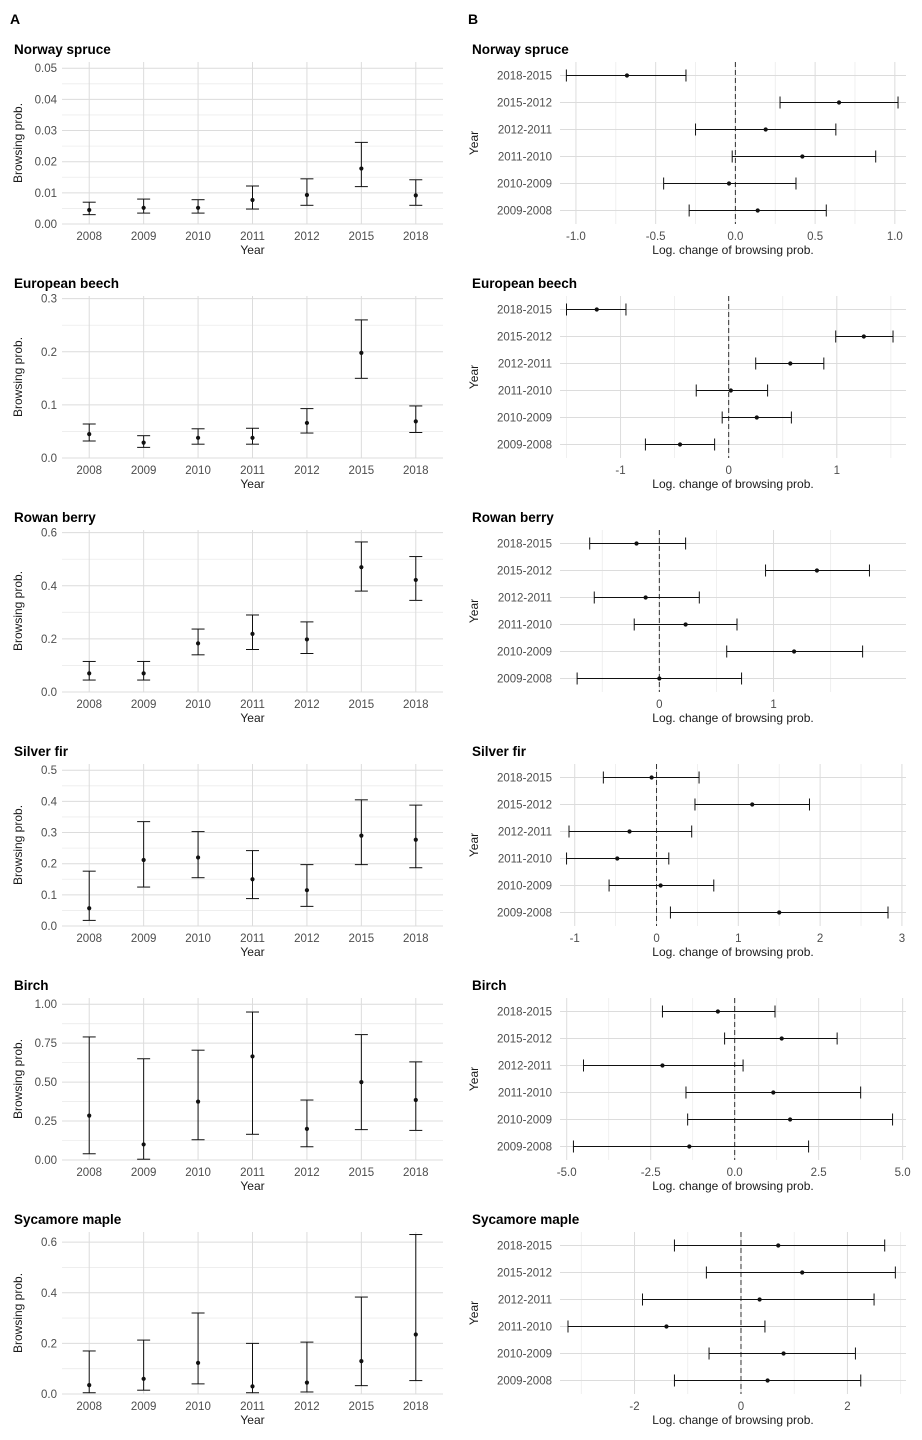 This screenshot has height=1440, width=922. Describe the element at coordinates (41, 751) in the screenshot. I see `chart-title-a-silver-fir: Silver fir` at that location.